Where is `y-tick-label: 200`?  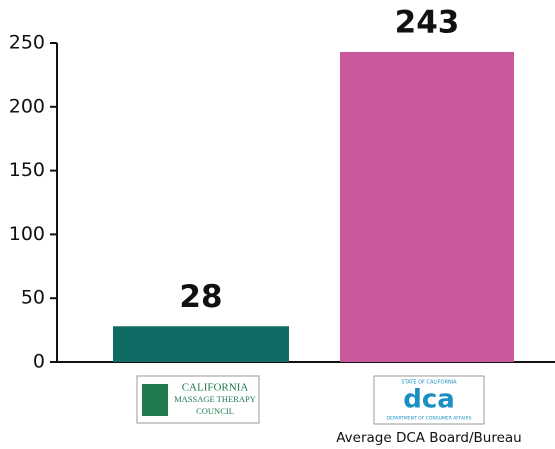 y-tick-label: 200 is located at coordinates (27, 106).